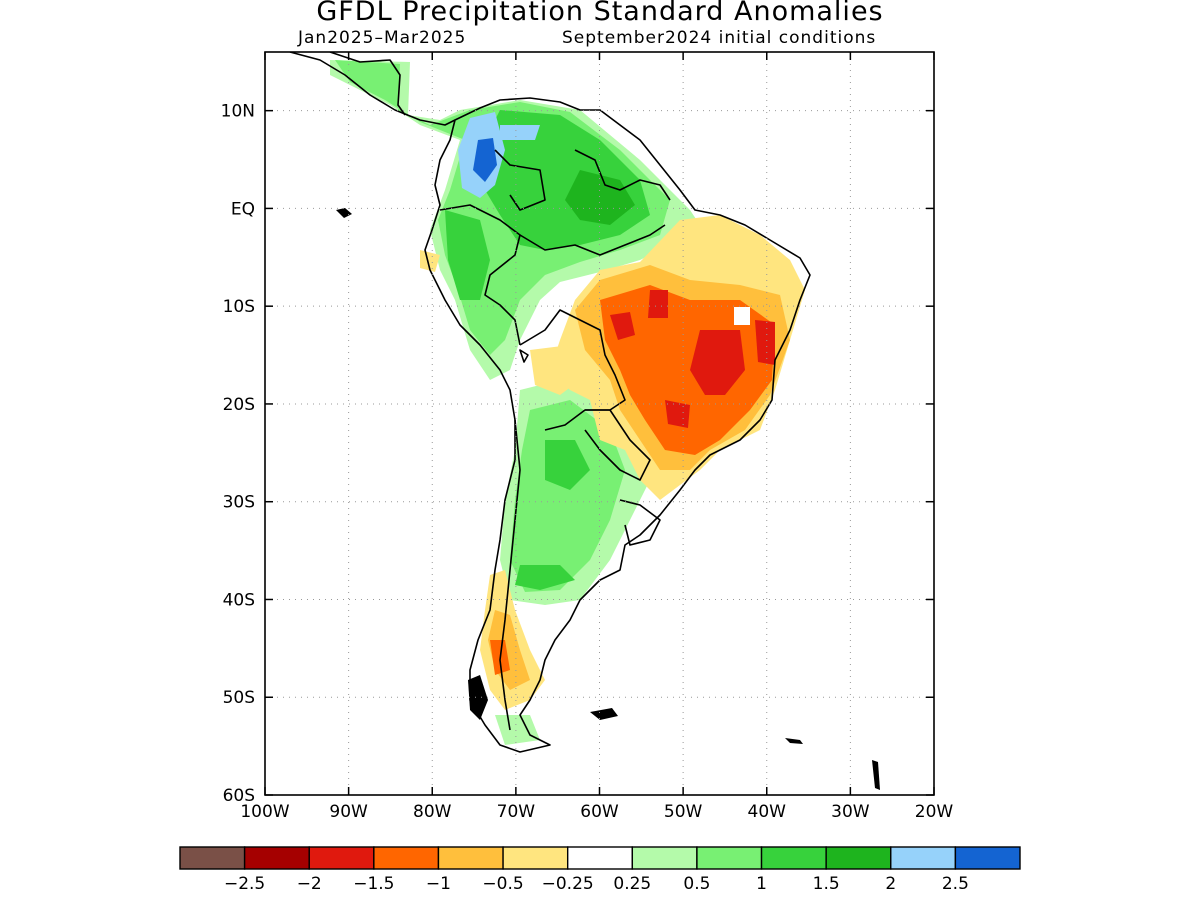  I want to click on colorbar-label: 0.5, so click(696, 884).